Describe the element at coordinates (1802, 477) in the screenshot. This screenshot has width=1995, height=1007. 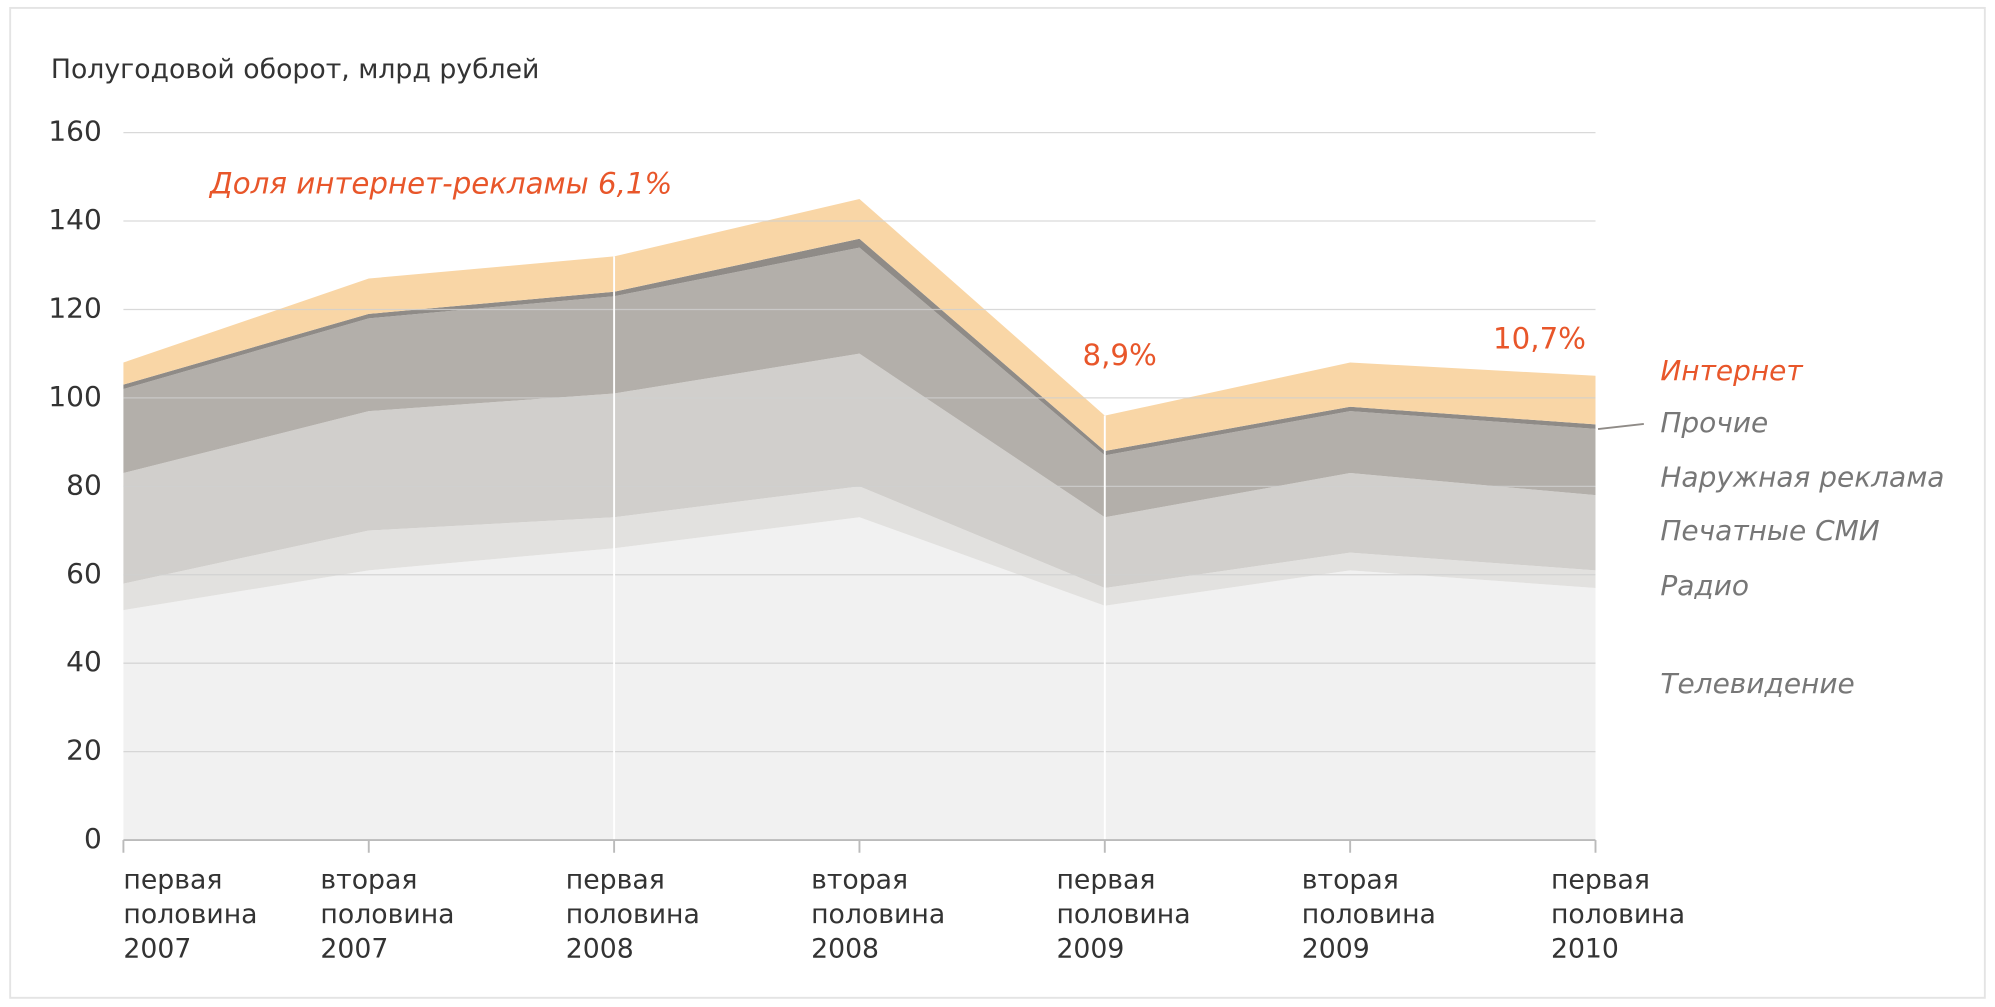
I see `legend-label: Наружная реклама` at that location.